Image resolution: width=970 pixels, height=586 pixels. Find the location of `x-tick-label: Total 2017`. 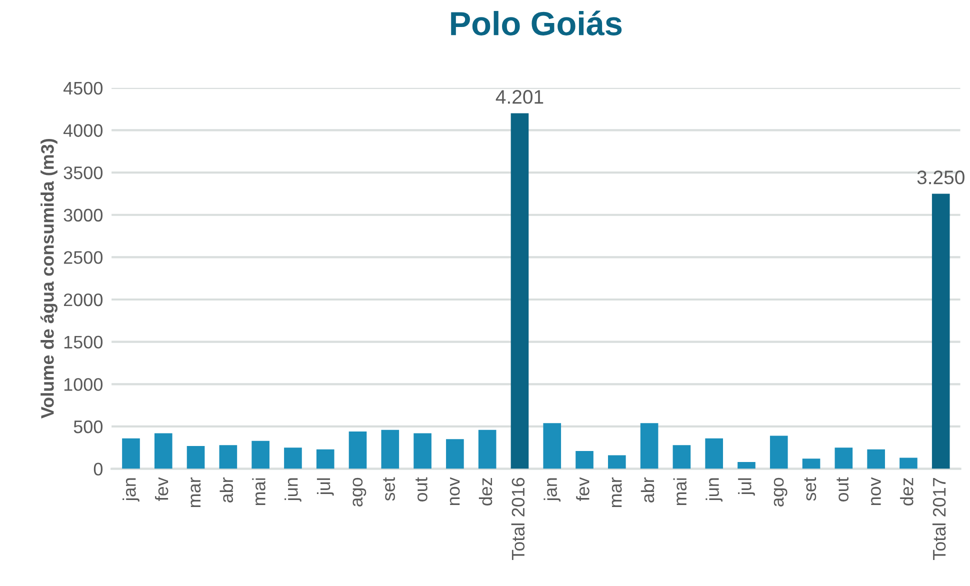

x-tick-label: Total 2017 is located at coordinates (939, 519).